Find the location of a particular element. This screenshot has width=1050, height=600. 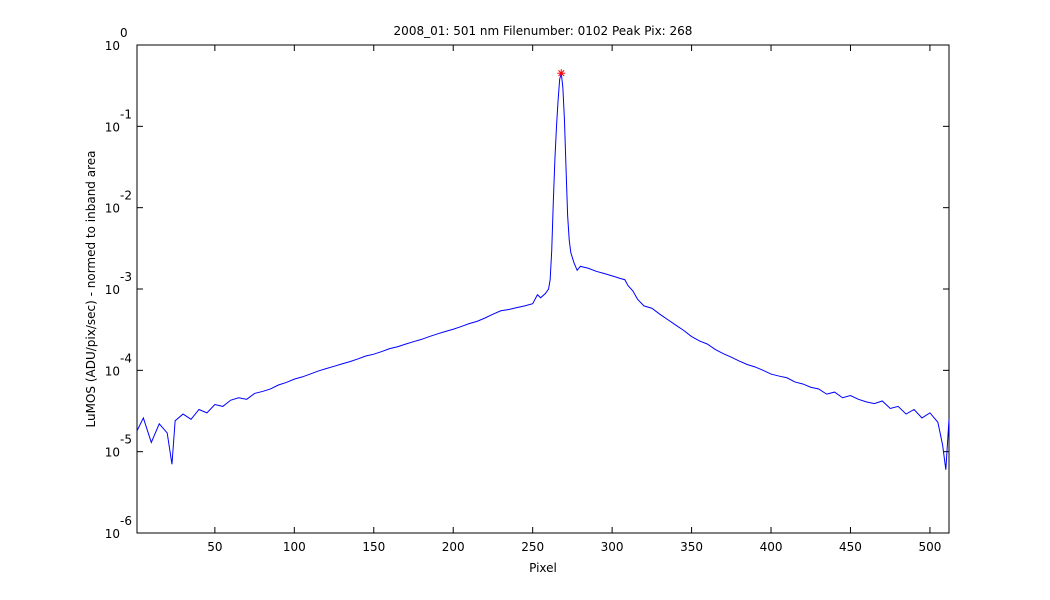

peak-marker-stroke is located at coordinates (561, 73).